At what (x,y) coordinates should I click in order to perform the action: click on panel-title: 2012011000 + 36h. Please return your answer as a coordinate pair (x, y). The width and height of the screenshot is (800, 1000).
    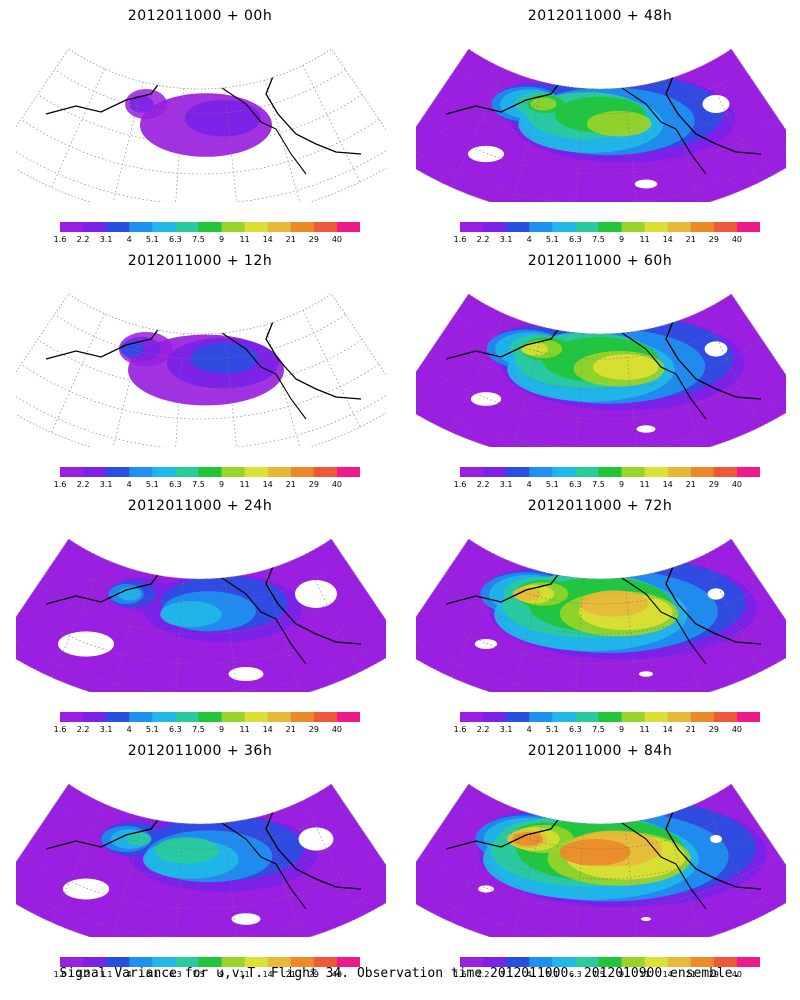
    Looking at the image, I should click on (200, 751).